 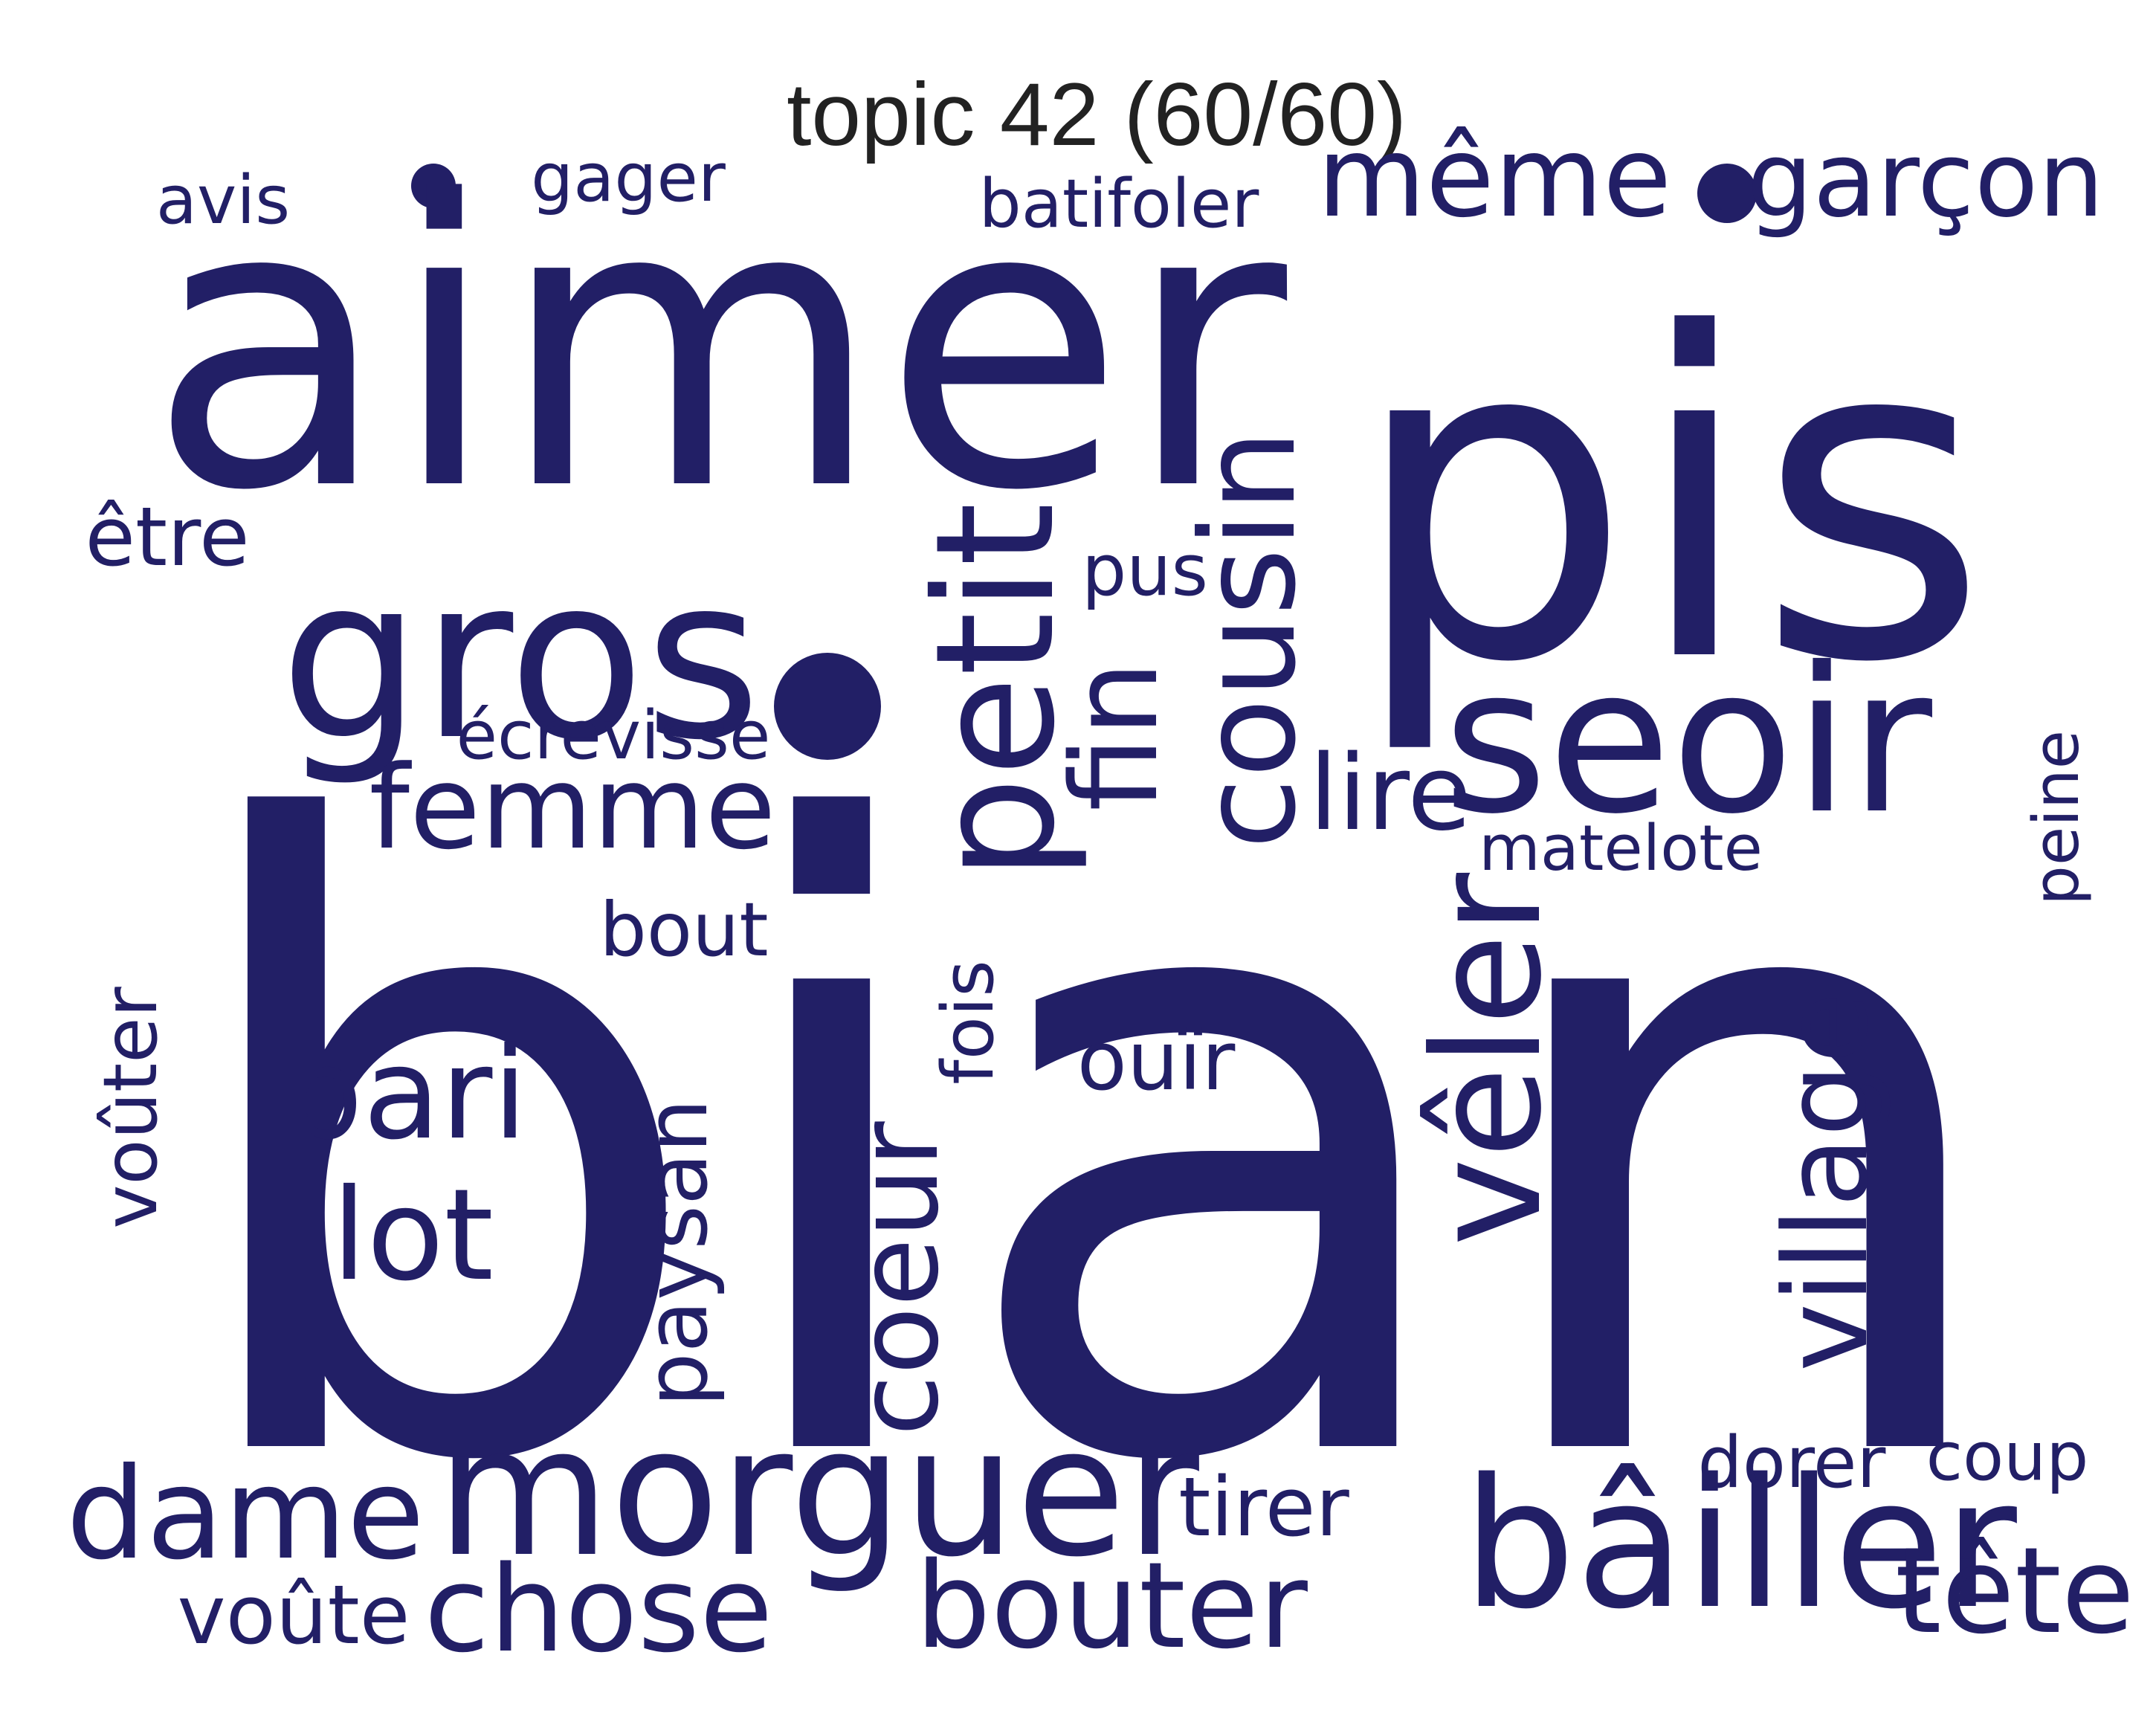 What do you see at coordinates (1111, 1605) in the screenshot?
I see `word-bouter: bouter` at bounding box center [1111, 1605].